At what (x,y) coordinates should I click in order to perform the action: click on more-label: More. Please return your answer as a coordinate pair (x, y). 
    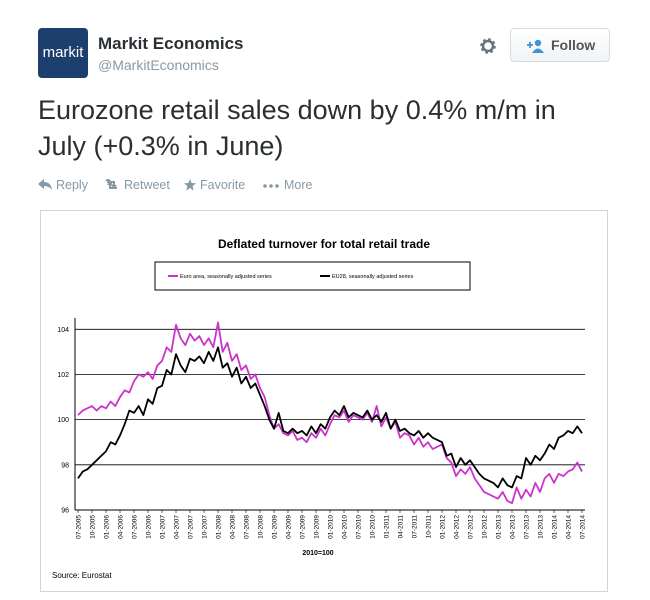
    Looking at the image, I should click on (298, 185).